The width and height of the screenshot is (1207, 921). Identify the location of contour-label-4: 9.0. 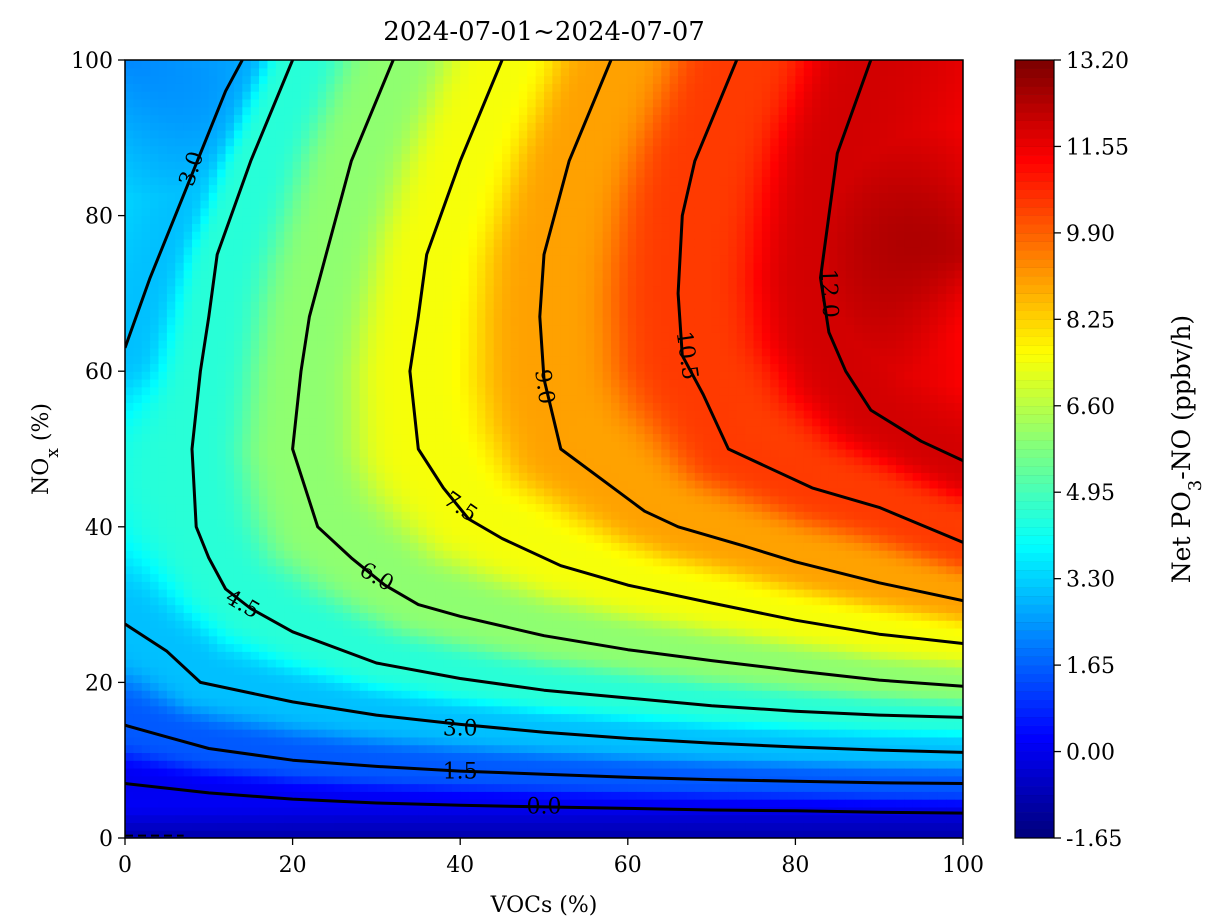
(544, 387).